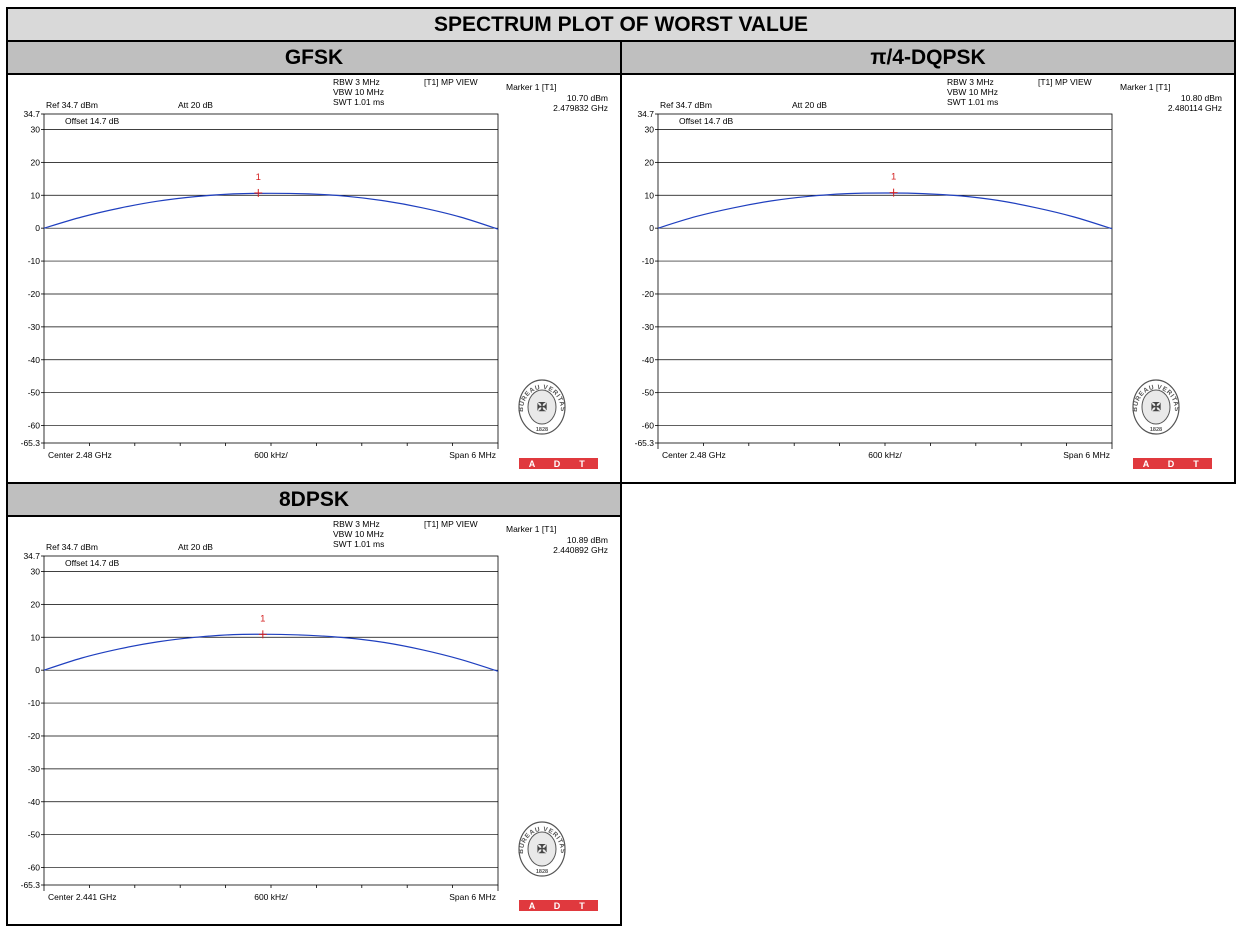 The width and height of the screenshot is (1236, 949). Describe the element at coordinates (82, 897) in the screenshot. I see `center-frequency-label: Center 2.441 GHz` at that location.